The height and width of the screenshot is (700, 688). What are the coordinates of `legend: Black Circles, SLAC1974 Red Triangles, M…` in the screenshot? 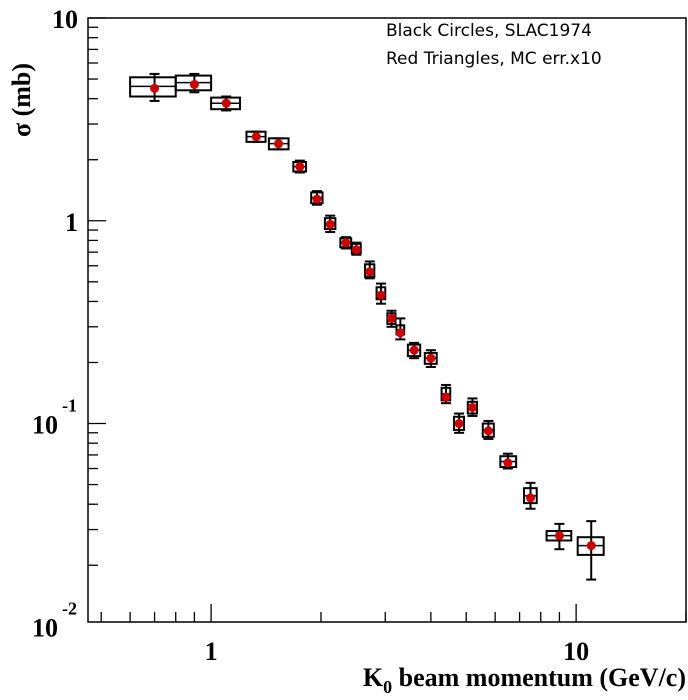 It's located at (494, 45).